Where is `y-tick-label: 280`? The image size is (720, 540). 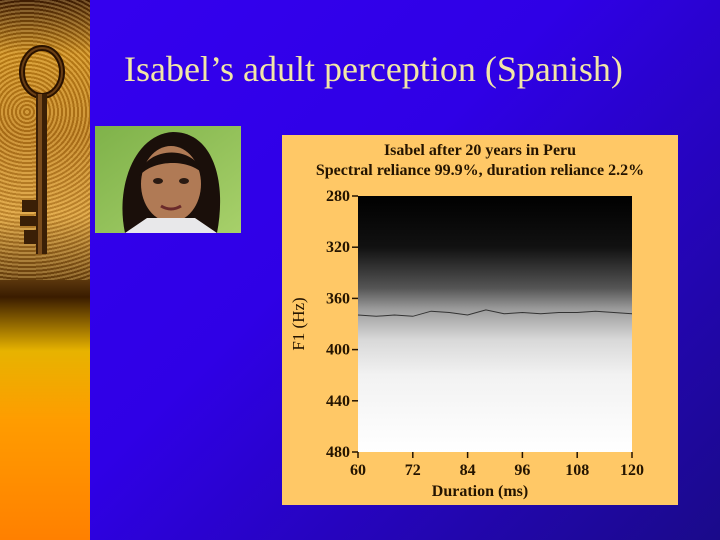 y-tick-label: 280 is located at coordinates (338, 196).